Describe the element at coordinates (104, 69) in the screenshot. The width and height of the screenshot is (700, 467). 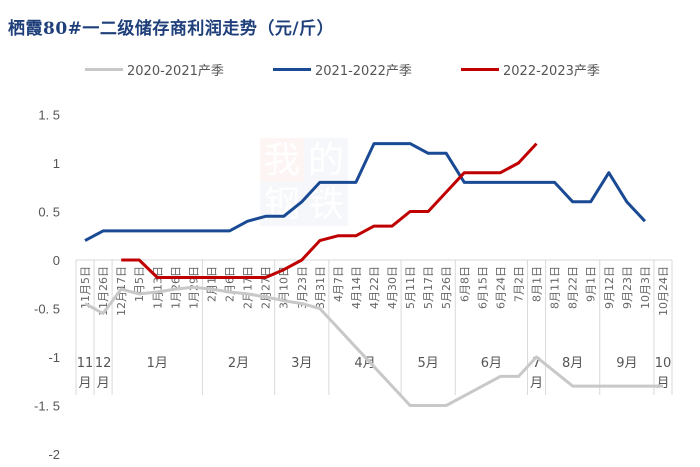
I see `legend-swatch-gray` at that location.